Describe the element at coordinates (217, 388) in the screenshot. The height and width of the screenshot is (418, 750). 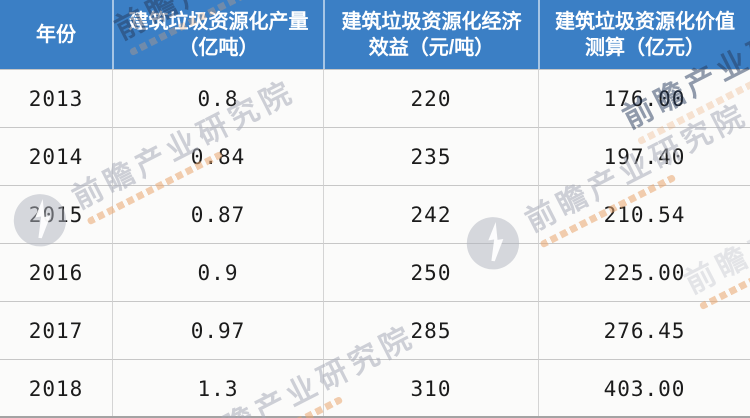
I see `cell-output: 1.3` at that location.